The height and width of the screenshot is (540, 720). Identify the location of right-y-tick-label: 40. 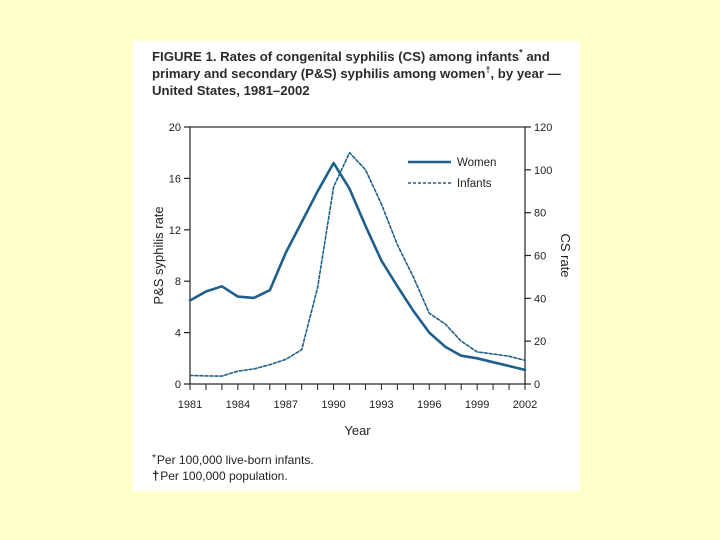
(540, 299).